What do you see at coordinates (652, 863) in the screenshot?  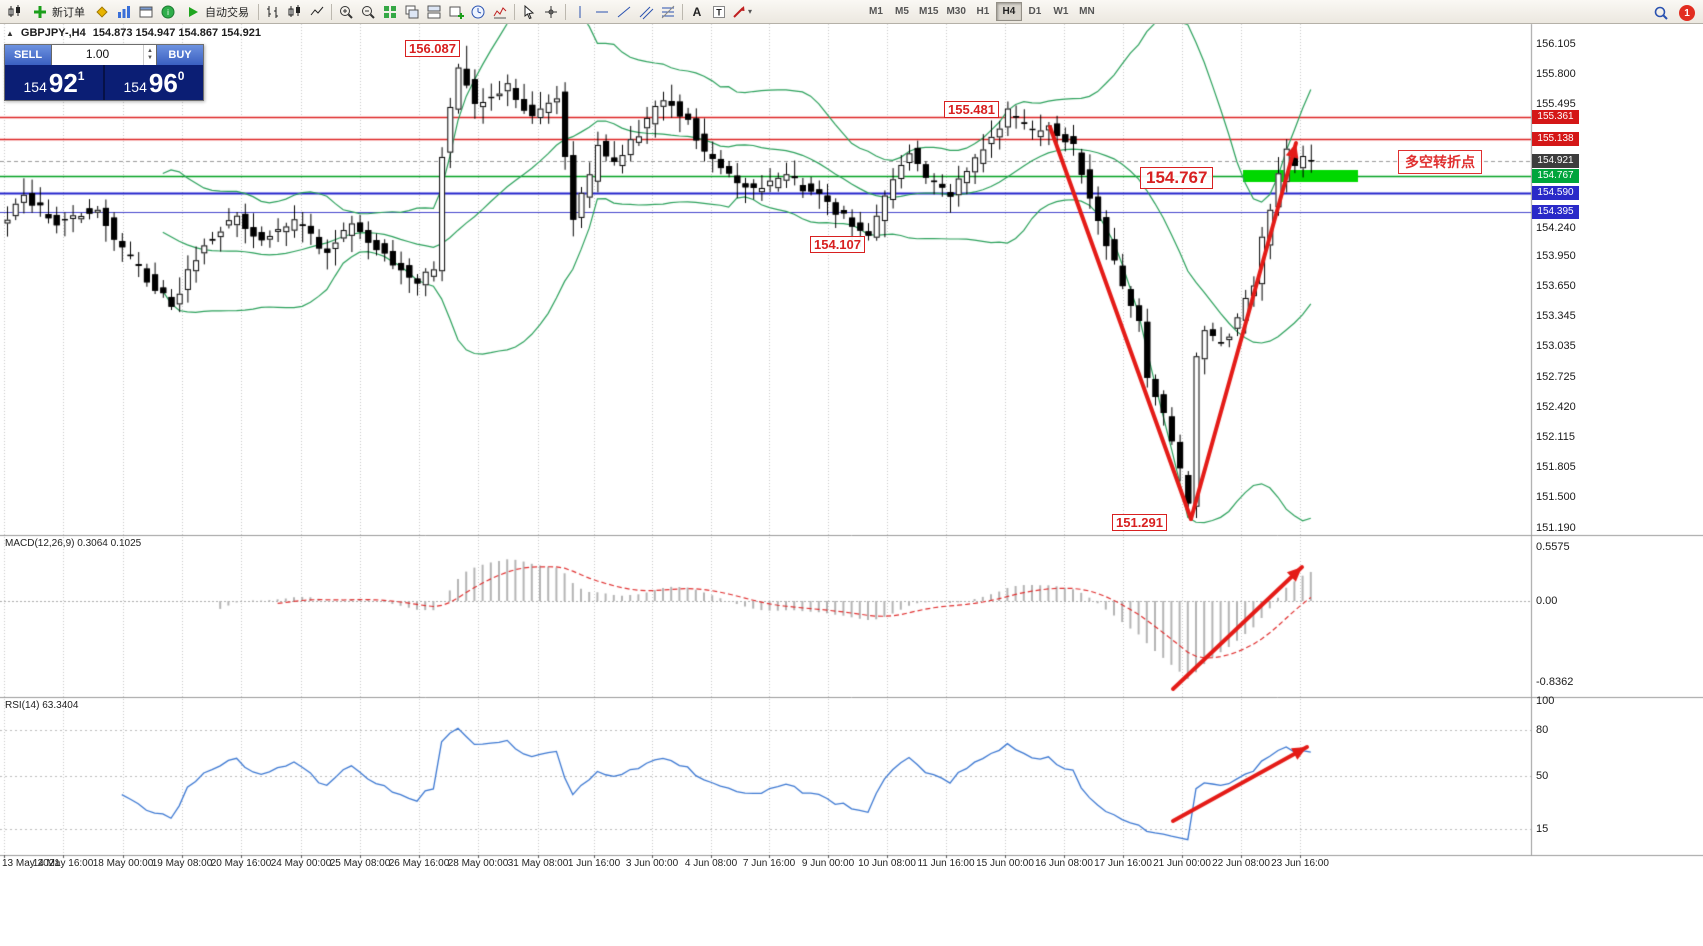 I see `time-axis-label: 3 Jun 00:00` at bounding box center [652, 863].